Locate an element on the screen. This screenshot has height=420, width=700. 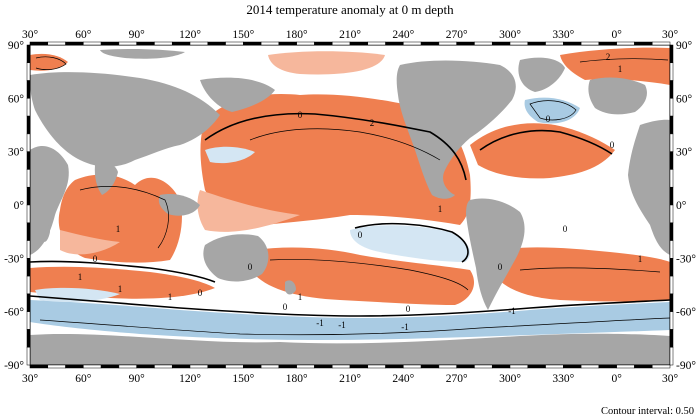
land-arctic-islands is located at coordinates (142, 53).